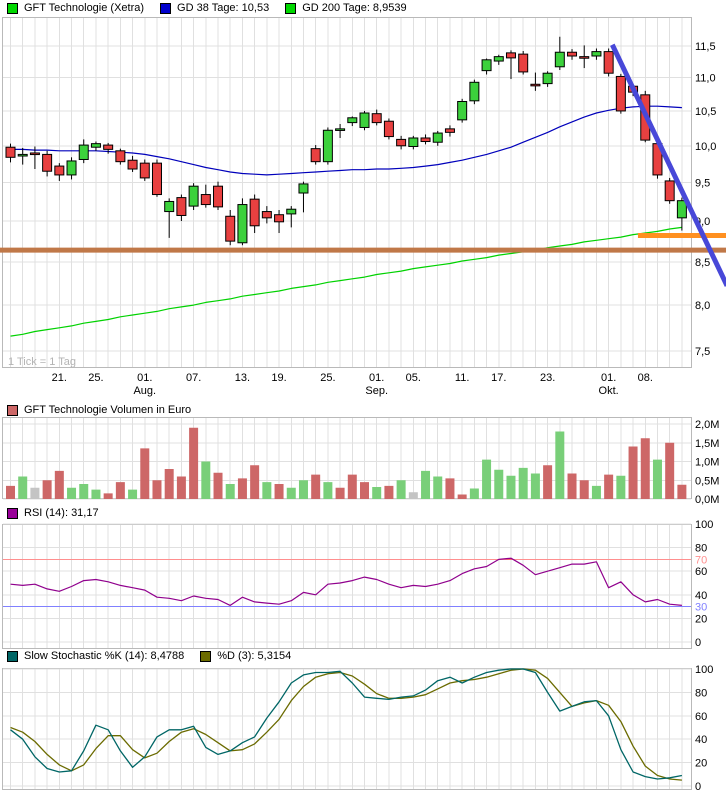 Image resolution: width=726 pixels, height=796 pixels. Describe the element at coordinates (12, 513) in the screenshot. I see `rsi-swatch-icon` at that location.